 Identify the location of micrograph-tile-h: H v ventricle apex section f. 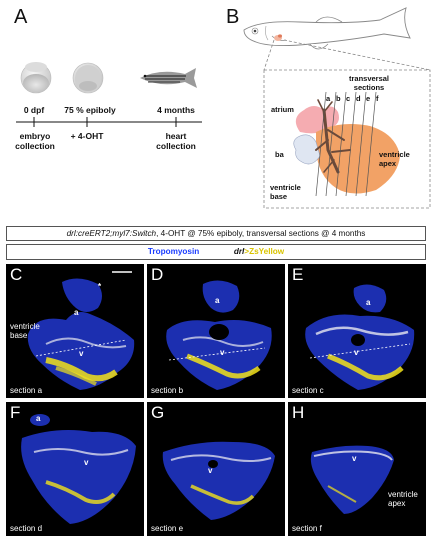
(357, 469).